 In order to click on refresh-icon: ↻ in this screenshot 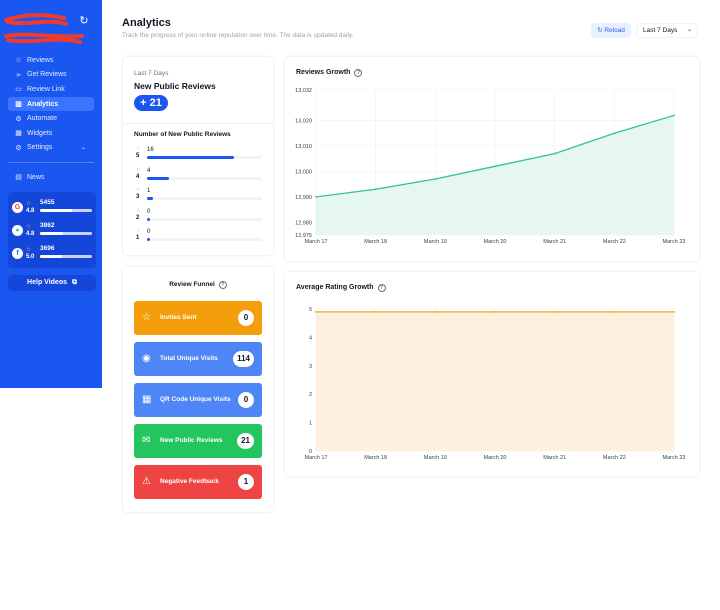, I will do `click(84, 21)`.